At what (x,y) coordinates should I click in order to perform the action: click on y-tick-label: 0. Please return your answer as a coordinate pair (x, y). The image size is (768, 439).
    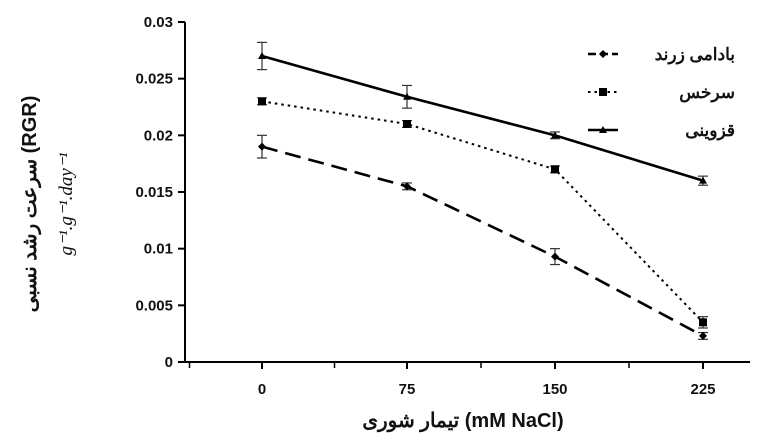
    Looking at the image, I should click on (169, 362).